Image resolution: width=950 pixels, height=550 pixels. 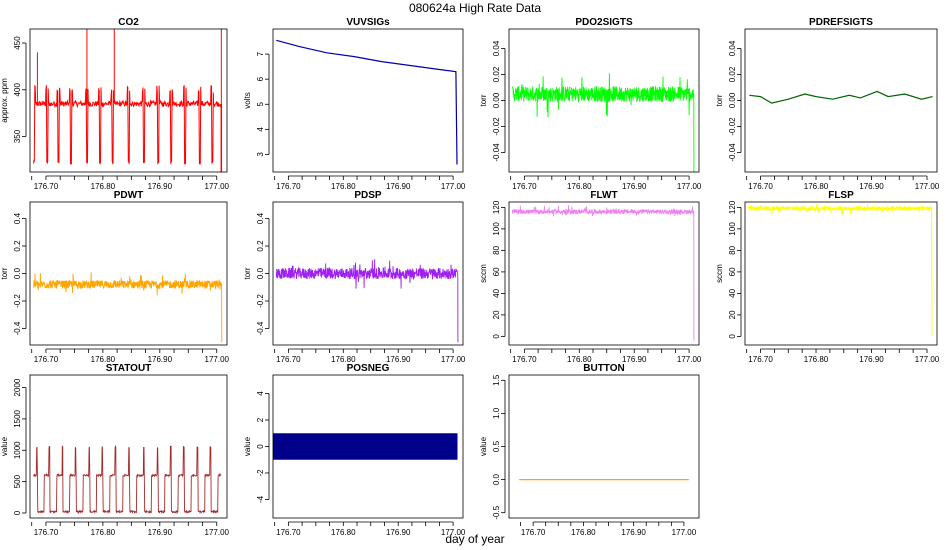 What do you see at coordinates (247, 446) in the screenshot?
I see `y-axis-label-posneg: value` at bounding box center [247, 446].